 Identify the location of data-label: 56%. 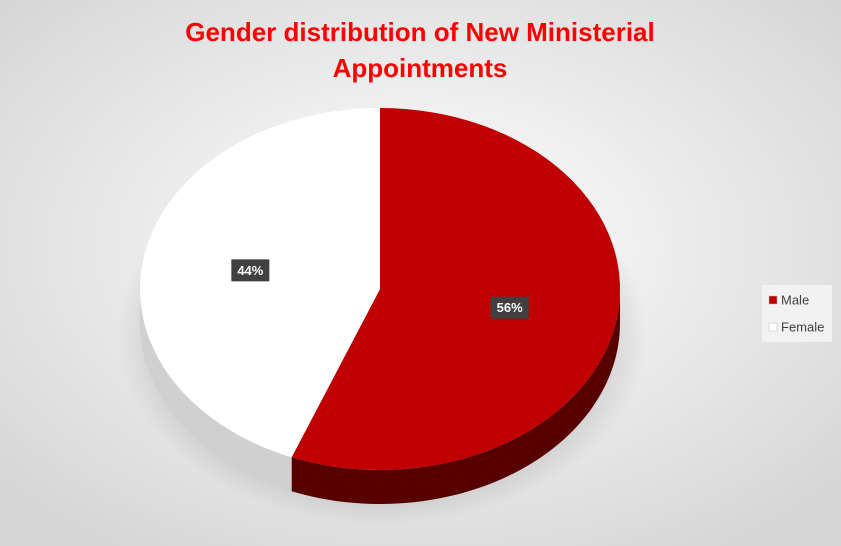
(510, 307).